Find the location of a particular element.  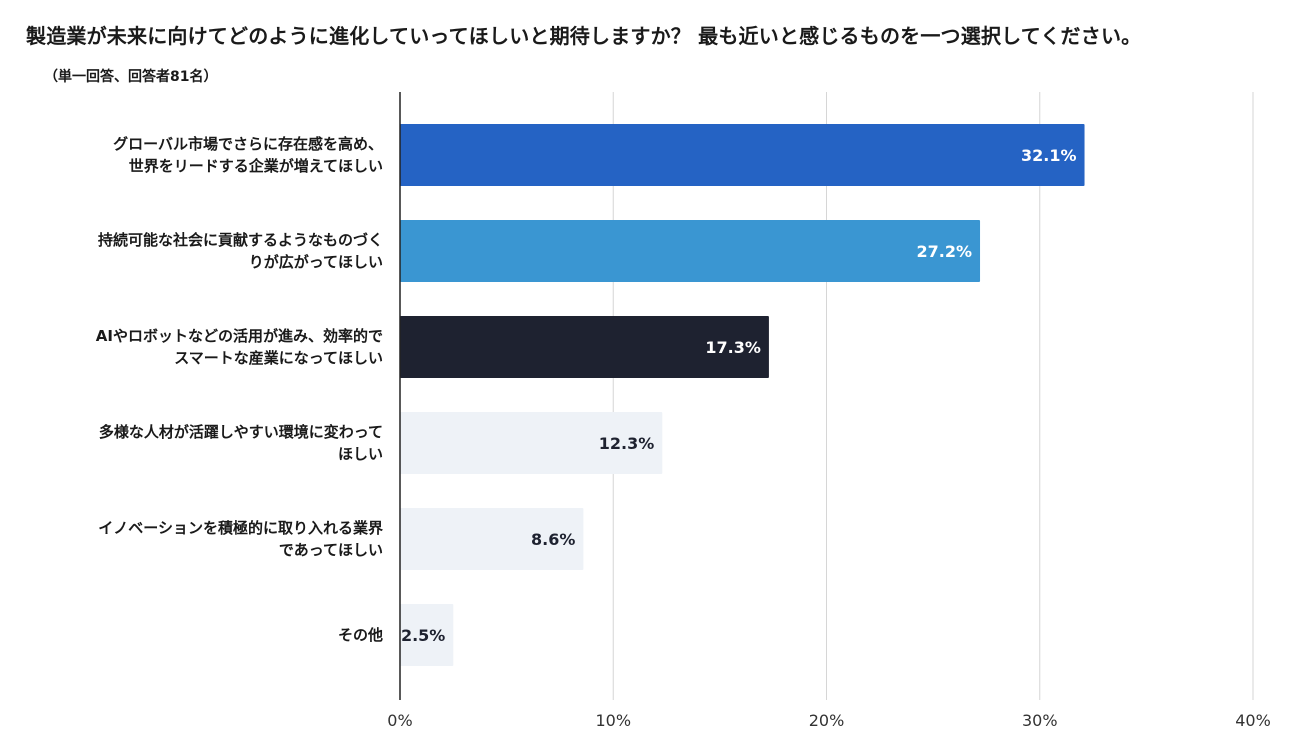

category-label: ほしい is located at coordinates (360, 454).